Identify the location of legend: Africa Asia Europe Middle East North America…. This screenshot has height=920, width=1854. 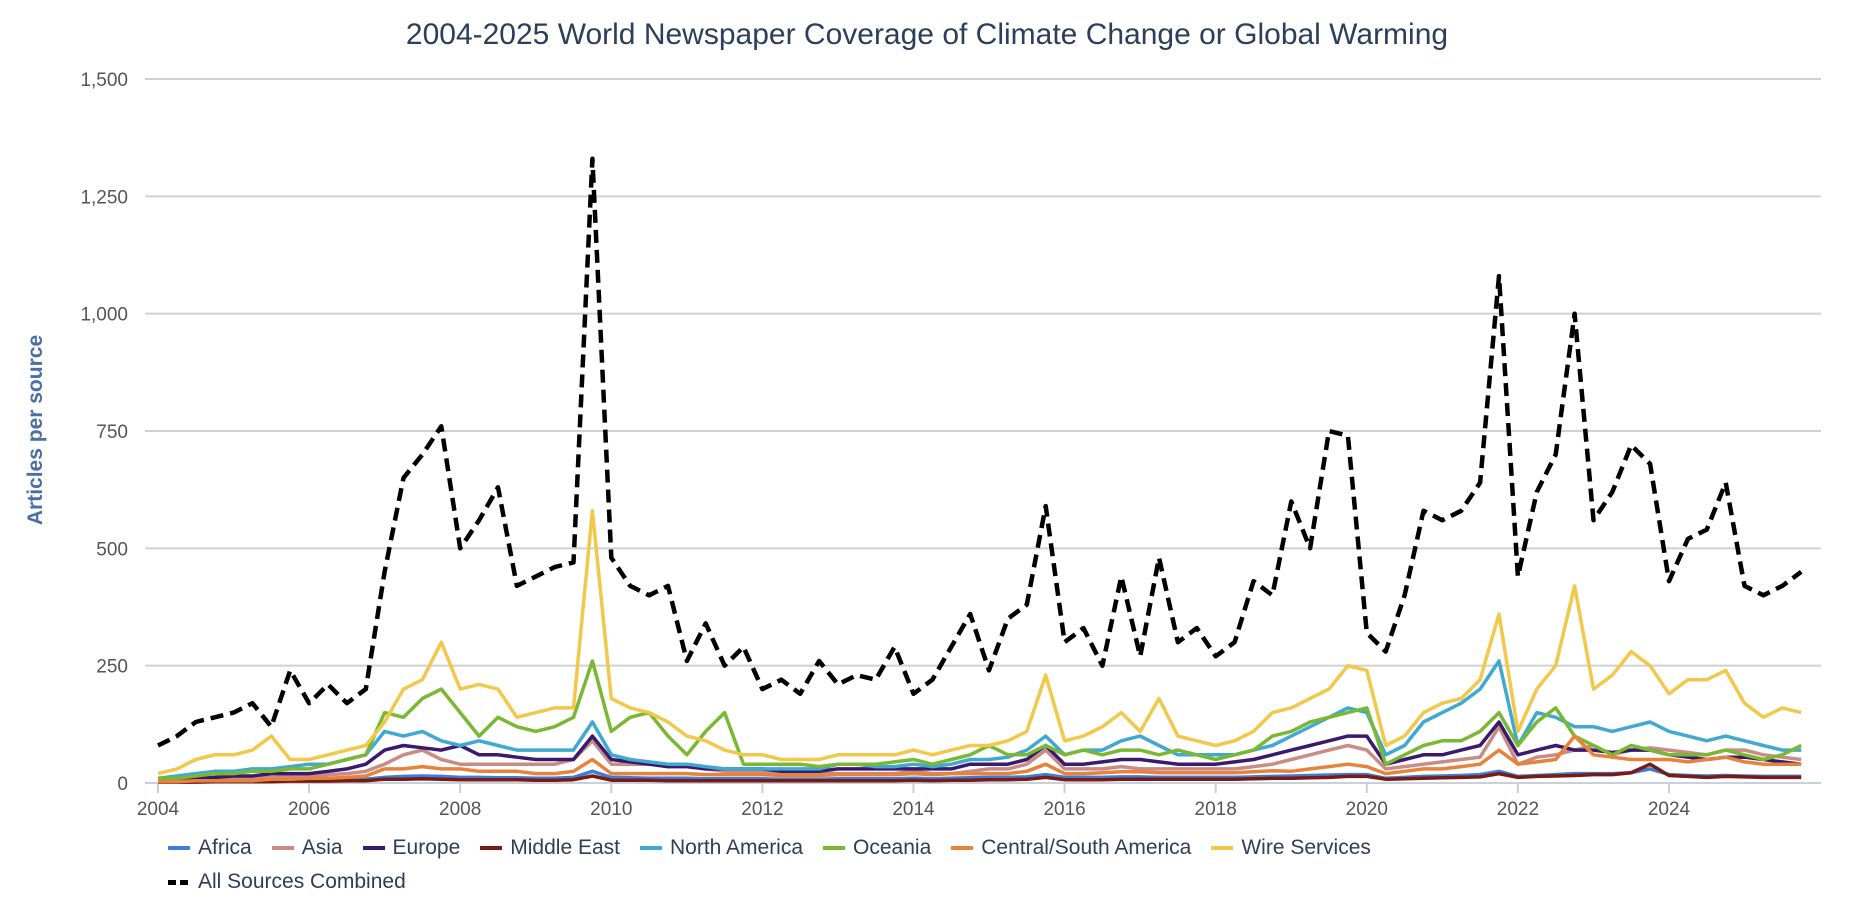
(968, 870).